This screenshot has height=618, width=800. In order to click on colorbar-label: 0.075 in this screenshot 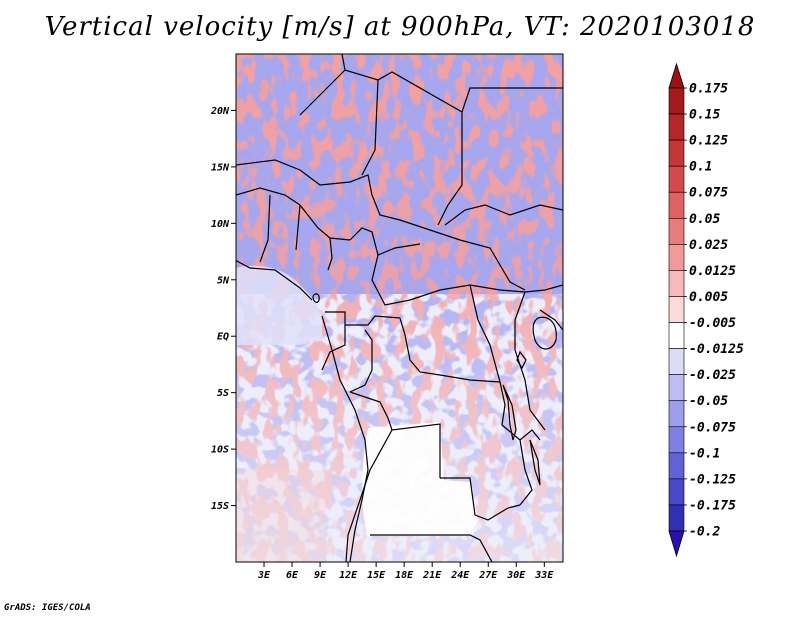, I will do `click(708, 193)`.